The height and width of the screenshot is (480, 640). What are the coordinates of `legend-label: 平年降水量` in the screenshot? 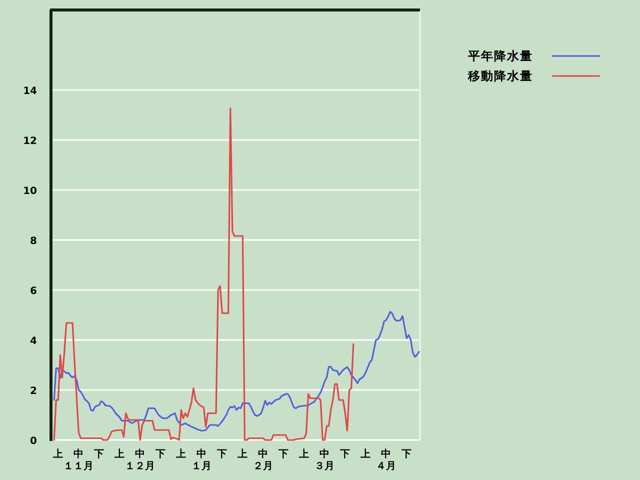 It's located at (500, 56).